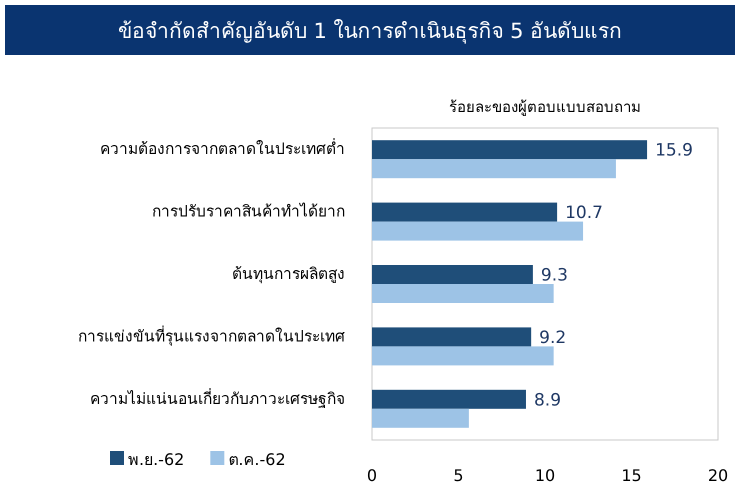 This screenshot has width=750, height=504. What do you see at coordinates (545, 475) in the screenshot?
I see `x-tick-label: 10` at bounding box center [545, 475].